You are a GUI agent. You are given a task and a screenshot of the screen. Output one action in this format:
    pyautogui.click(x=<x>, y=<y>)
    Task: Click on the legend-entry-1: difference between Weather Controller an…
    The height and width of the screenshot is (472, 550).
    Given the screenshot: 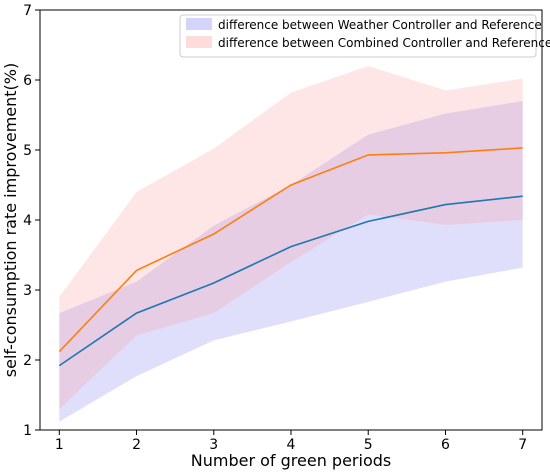 What is the action you would take?
    pyautogui.click(x=380, y=25)
    